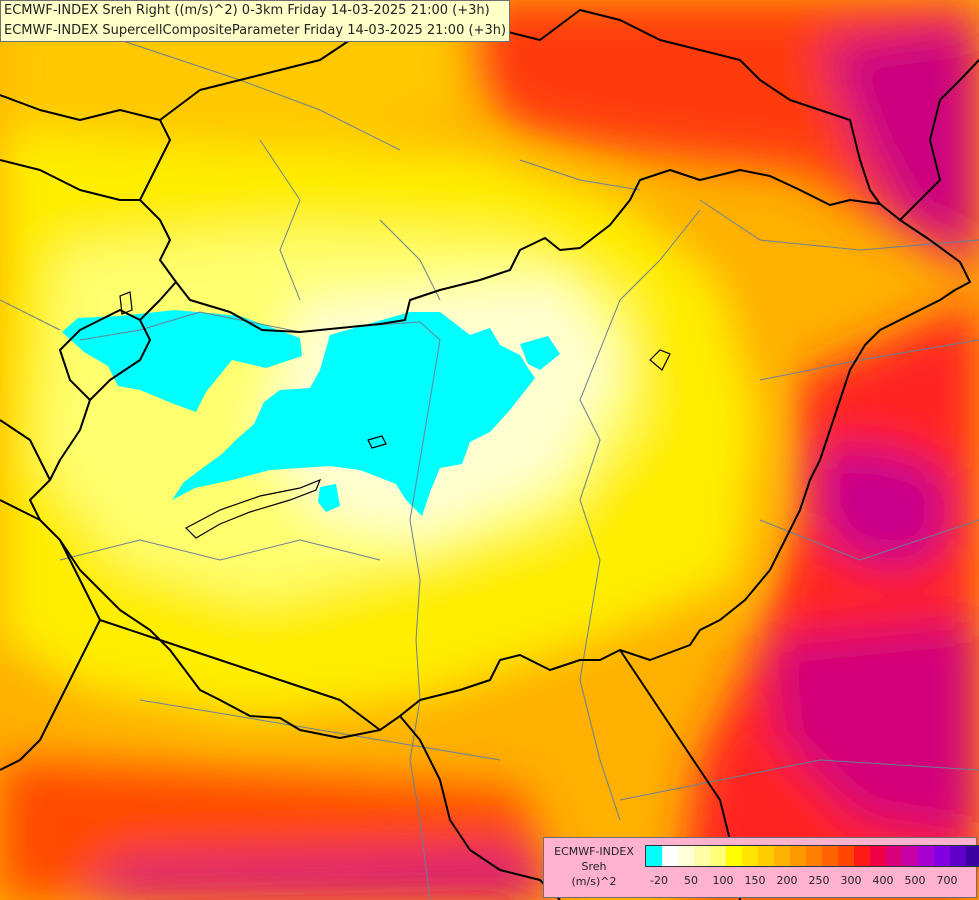  I want to click on legend-param: Sreh, so click(594, 866).